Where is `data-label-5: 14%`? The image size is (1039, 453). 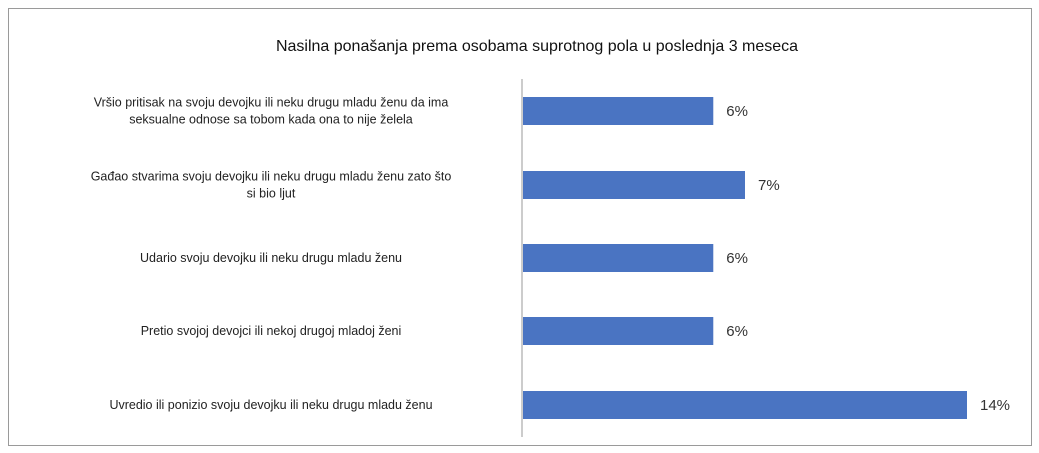 data-label-5: 14% is located at coordinates (995, 405).